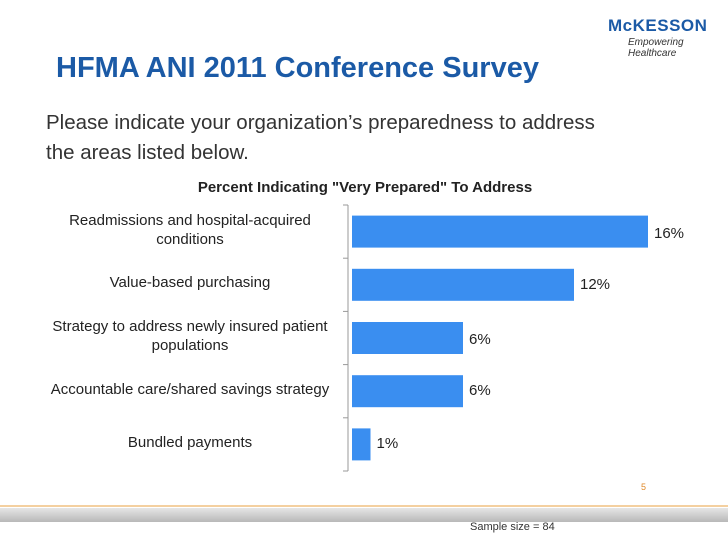 This screenshot has height=546, width=728. Describe the element at coordinates (387, 444) in the screenshot. I see `value-label: 1%` at that location.